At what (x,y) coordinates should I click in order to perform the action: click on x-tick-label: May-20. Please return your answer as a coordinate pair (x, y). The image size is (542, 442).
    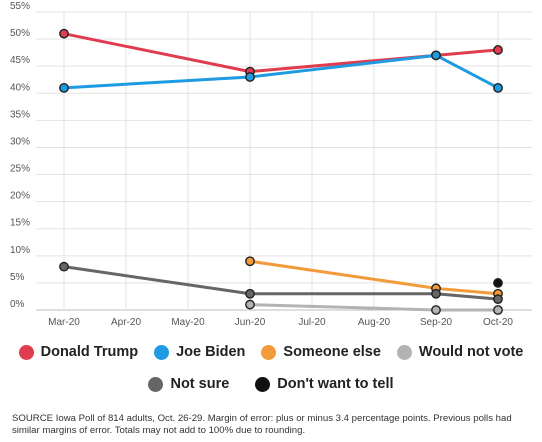
    Looking at the image, I should click on (188, 322).